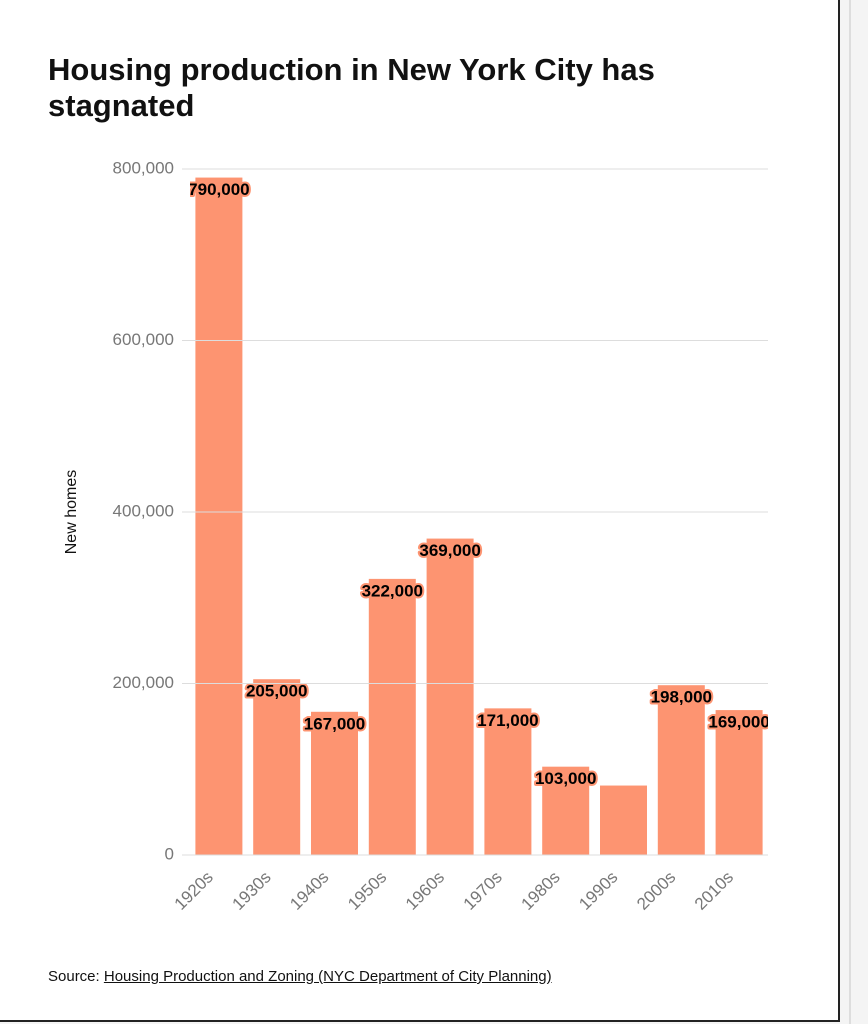  Describe the element at coordinates (392, 590) in the screenshot. I see `value-label: 322,000` at that location.